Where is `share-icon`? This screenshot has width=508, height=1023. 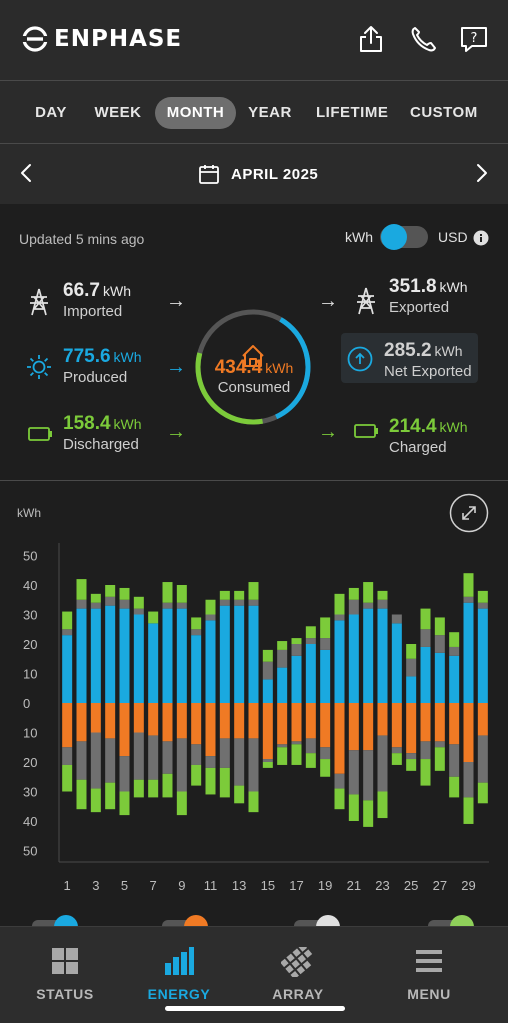 share-icon is located at coordinates (371, 39).